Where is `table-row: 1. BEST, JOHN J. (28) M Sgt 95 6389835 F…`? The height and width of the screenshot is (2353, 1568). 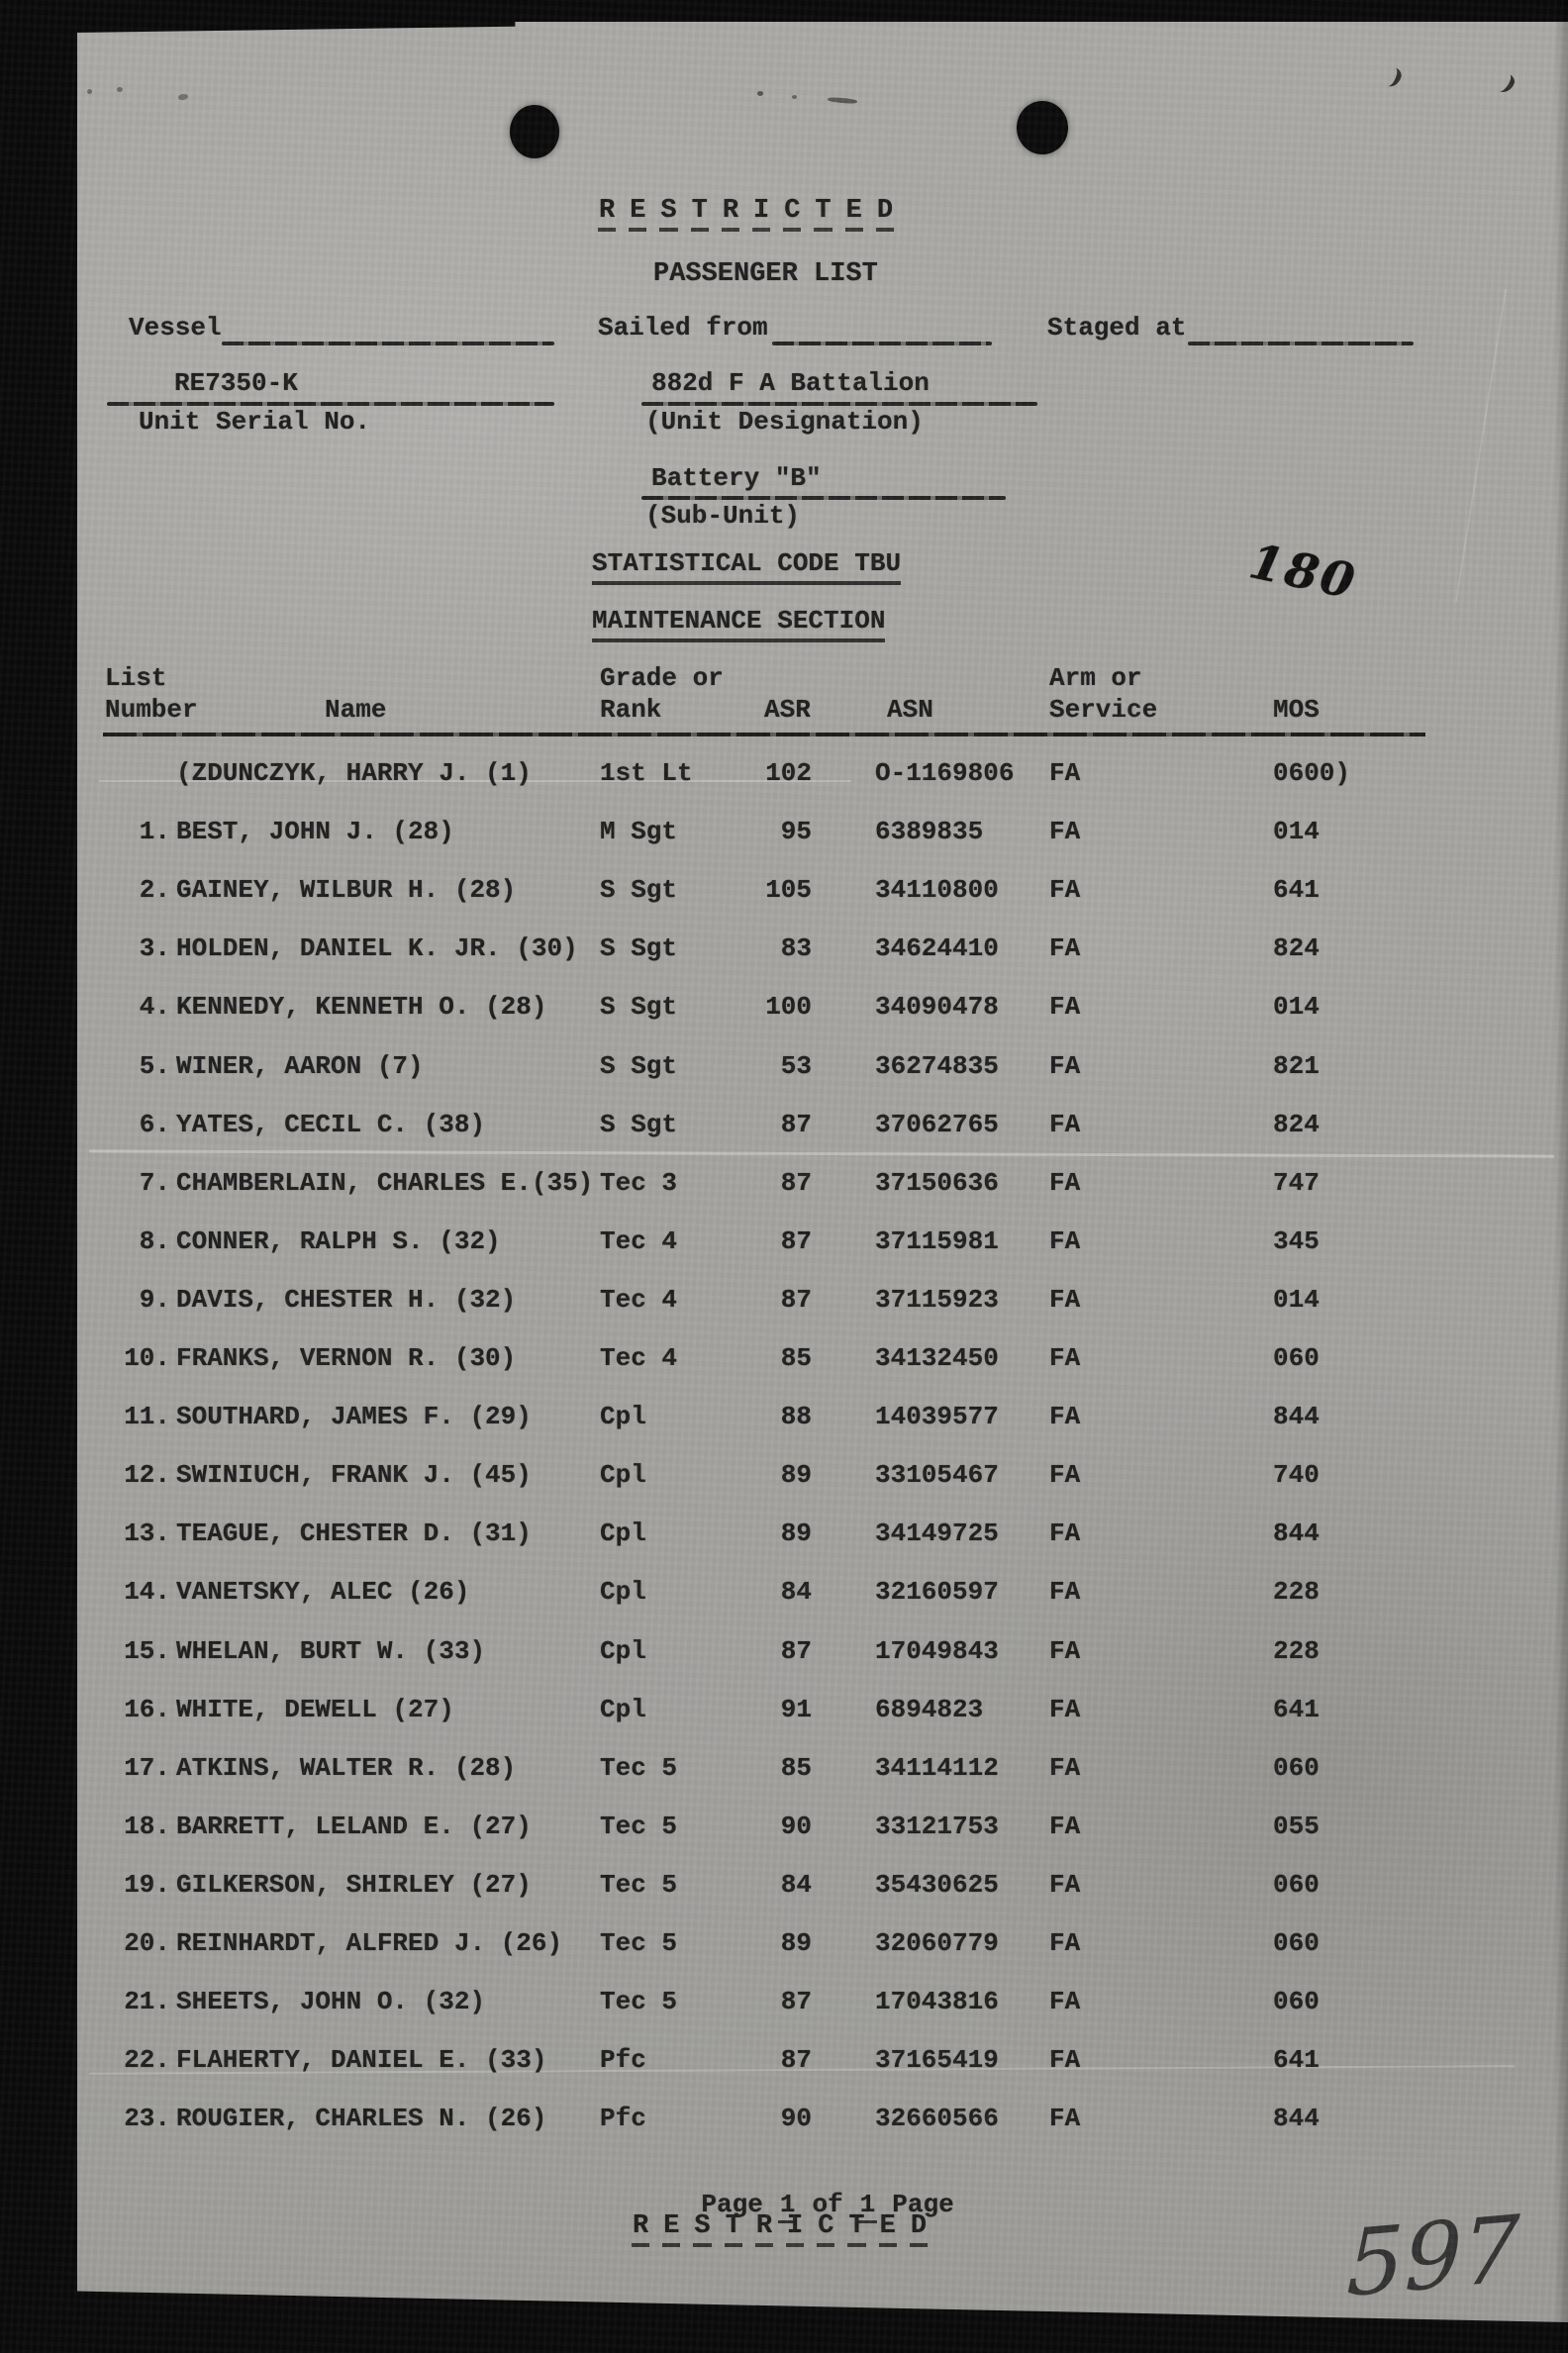 table-row: 1. BEST, JOHN J. (28) M Sgt 95 6389835 F… is located at coordinates (784, 846).